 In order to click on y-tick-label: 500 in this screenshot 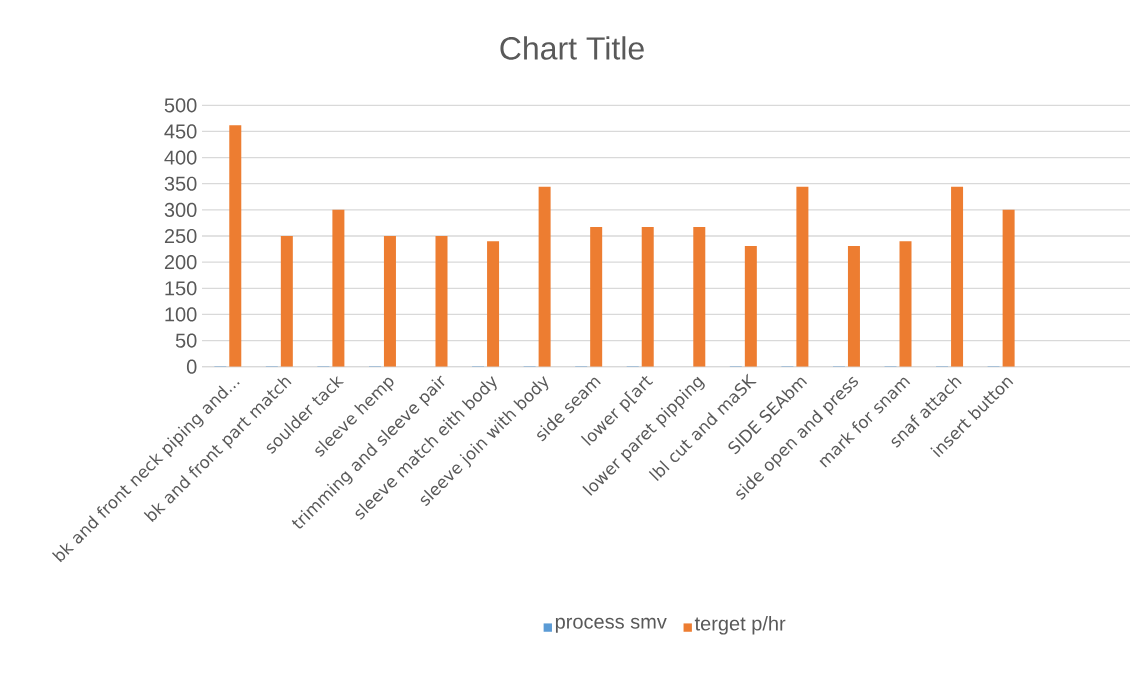, I will do `click(180, 105)`.